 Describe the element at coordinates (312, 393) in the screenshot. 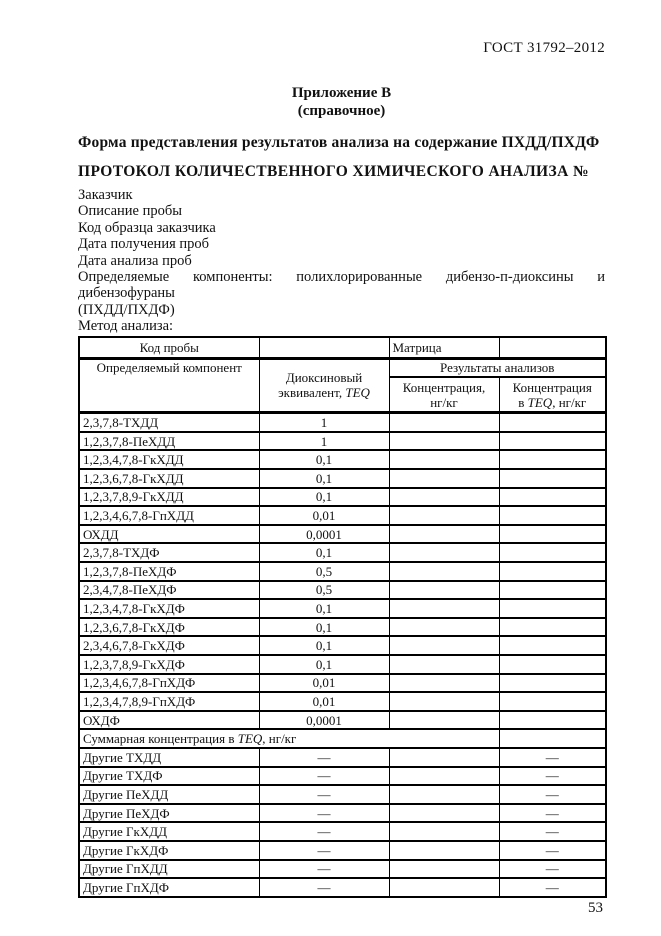

I see `dioxin-eq-line2-prefix: эквивалент,` at that location.